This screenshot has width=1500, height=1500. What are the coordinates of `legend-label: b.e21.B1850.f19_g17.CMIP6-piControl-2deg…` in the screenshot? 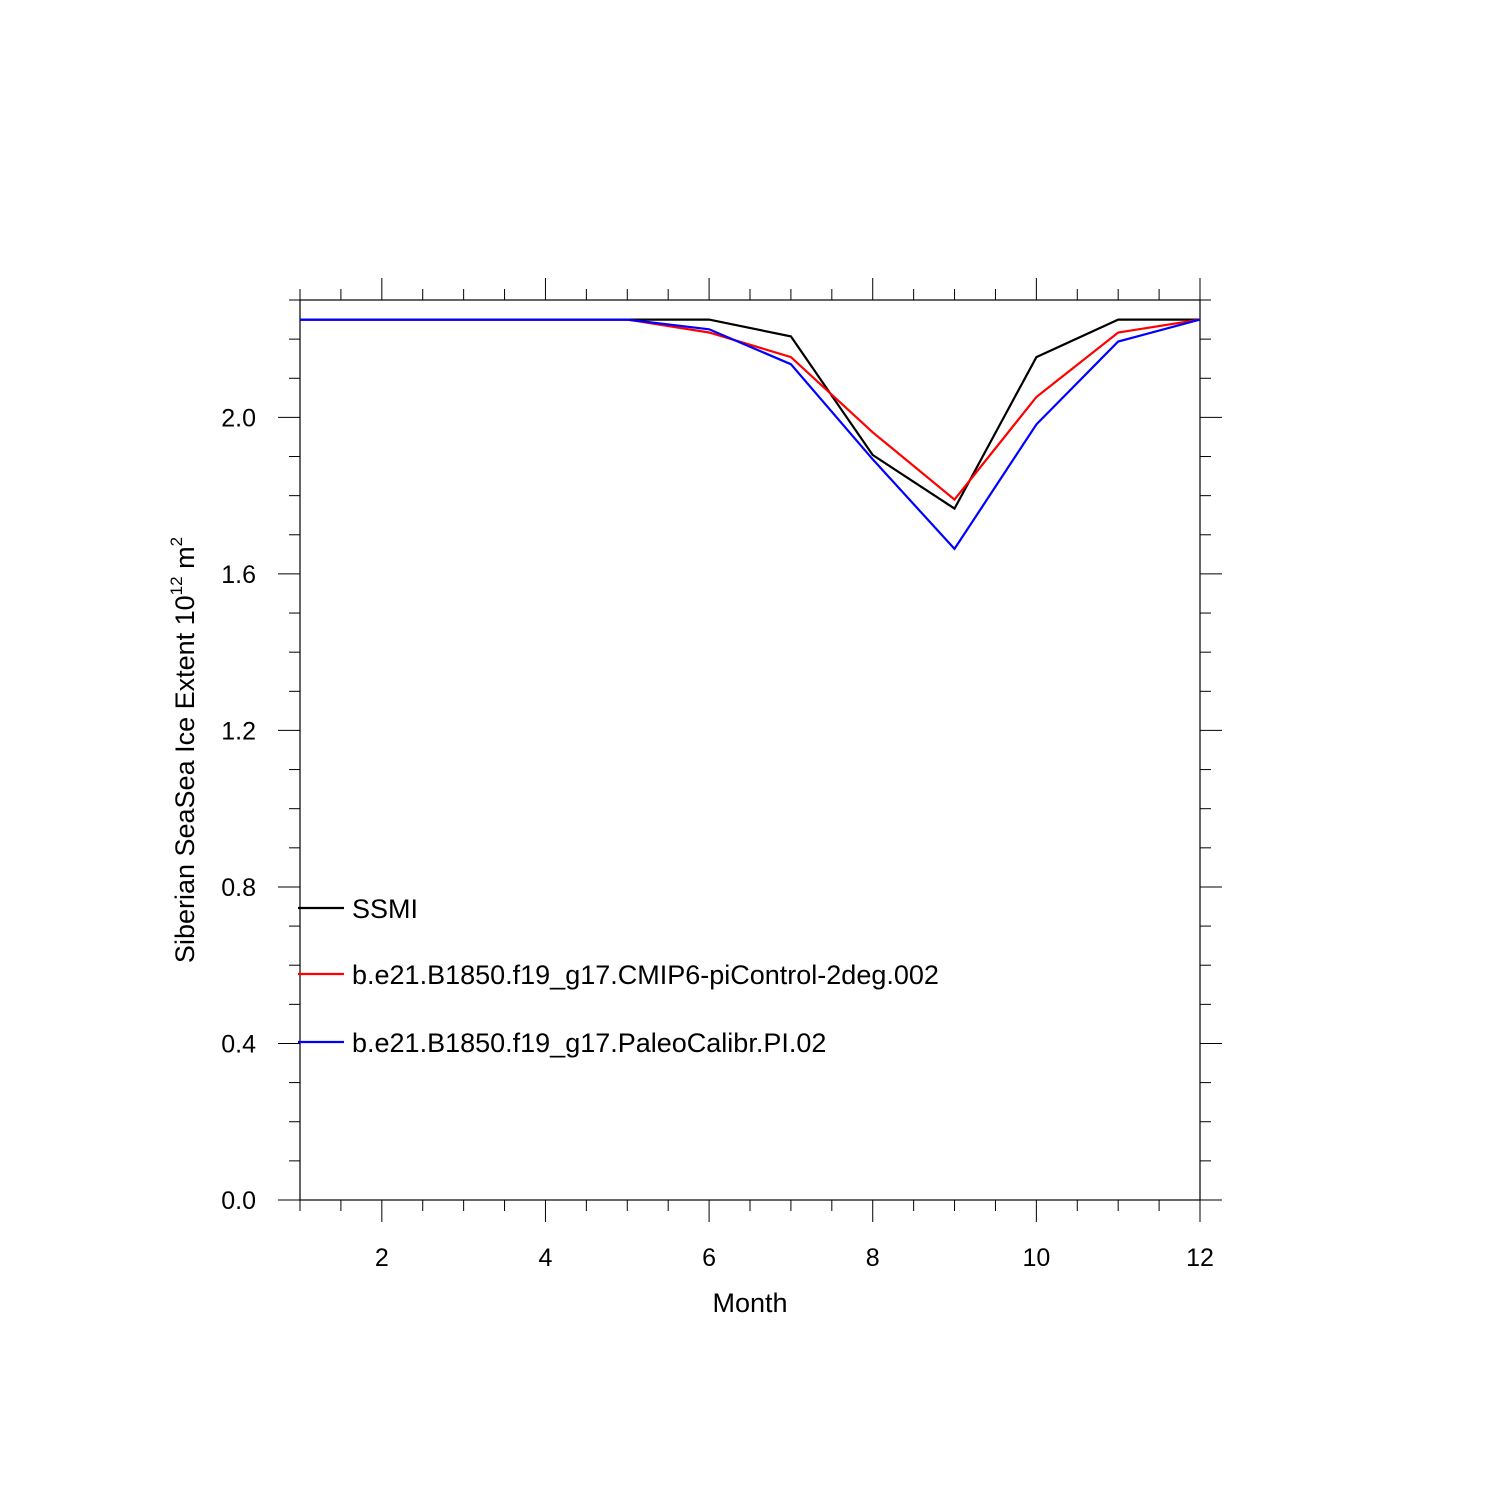 It's located at (645, 975).